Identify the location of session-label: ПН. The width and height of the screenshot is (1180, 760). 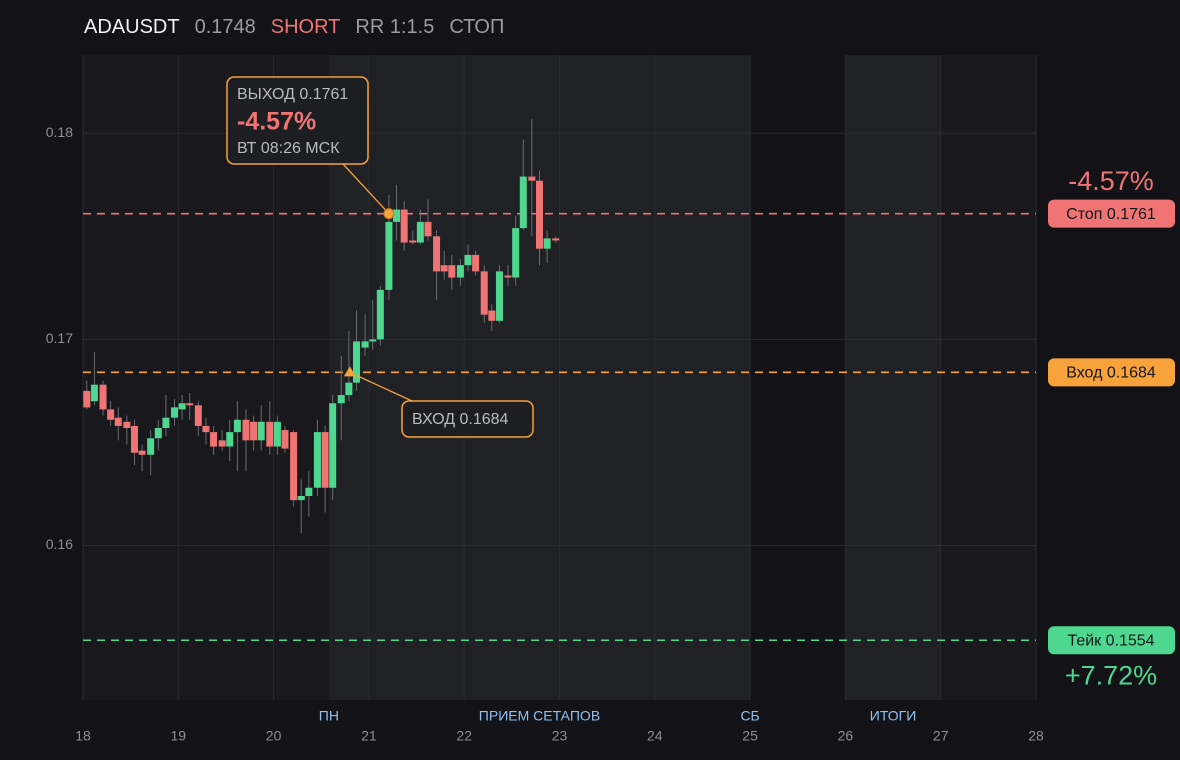
(329, 716).